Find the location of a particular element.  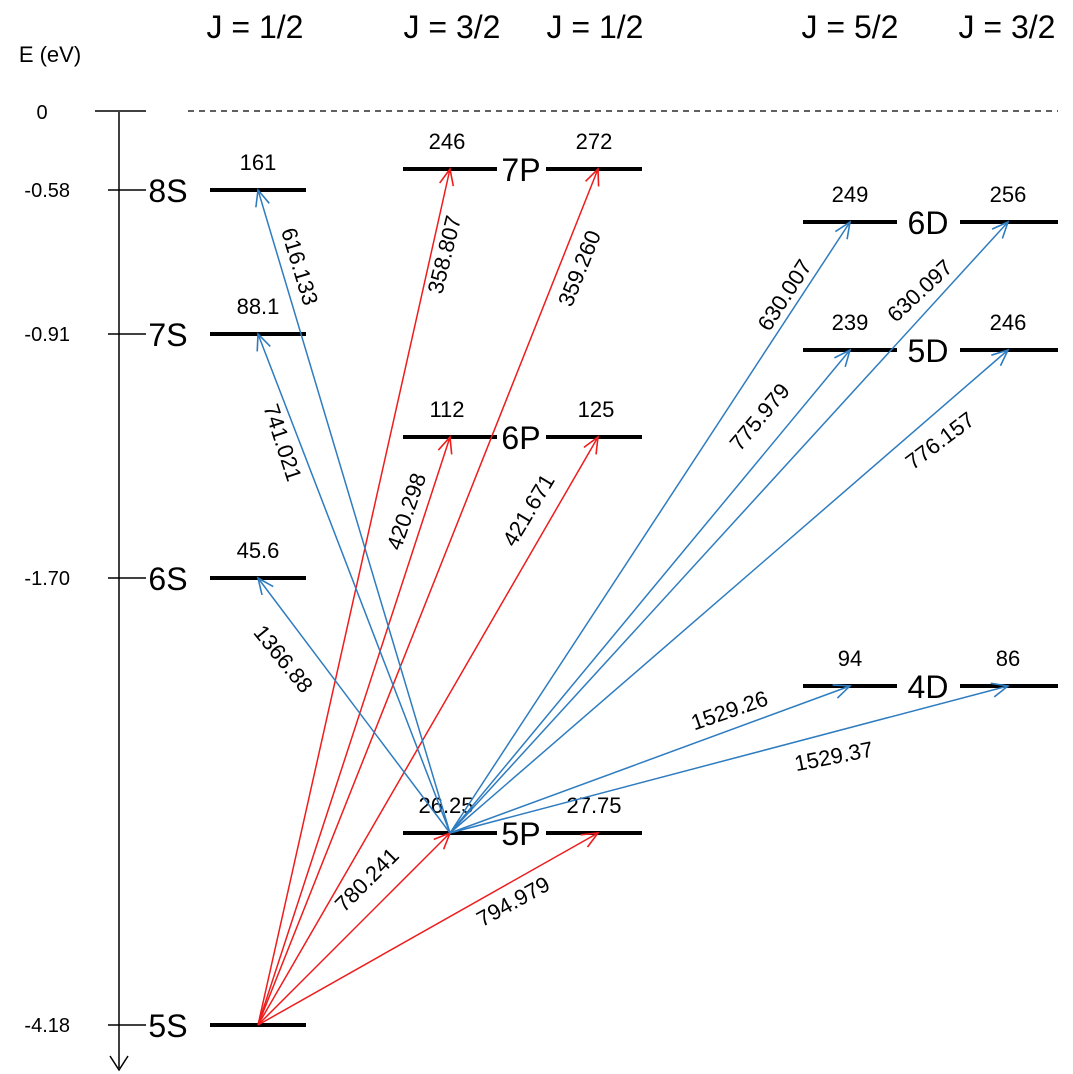

wavelength-780: 780.241 is located at coordinates (367, 880).